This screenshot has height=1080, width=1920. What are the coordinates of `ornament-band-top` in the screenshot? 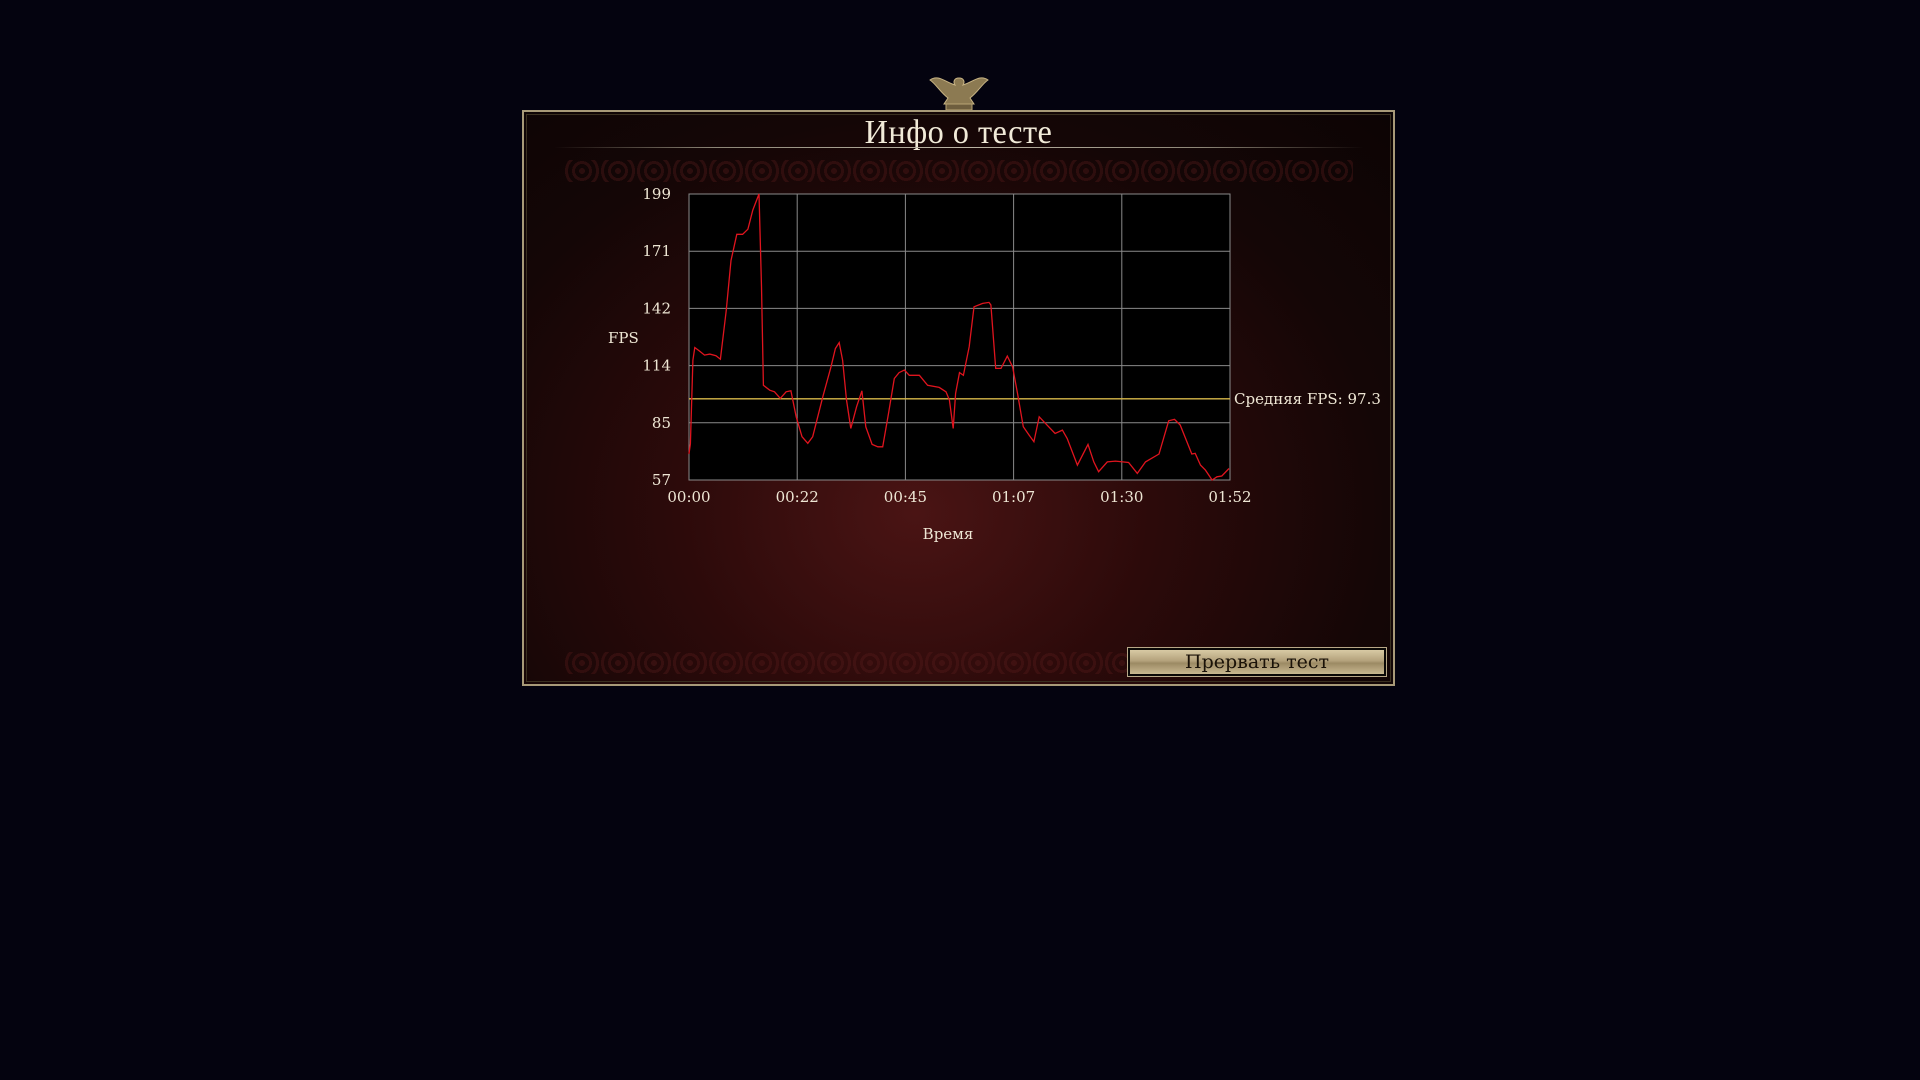 It's located at (958, 171).